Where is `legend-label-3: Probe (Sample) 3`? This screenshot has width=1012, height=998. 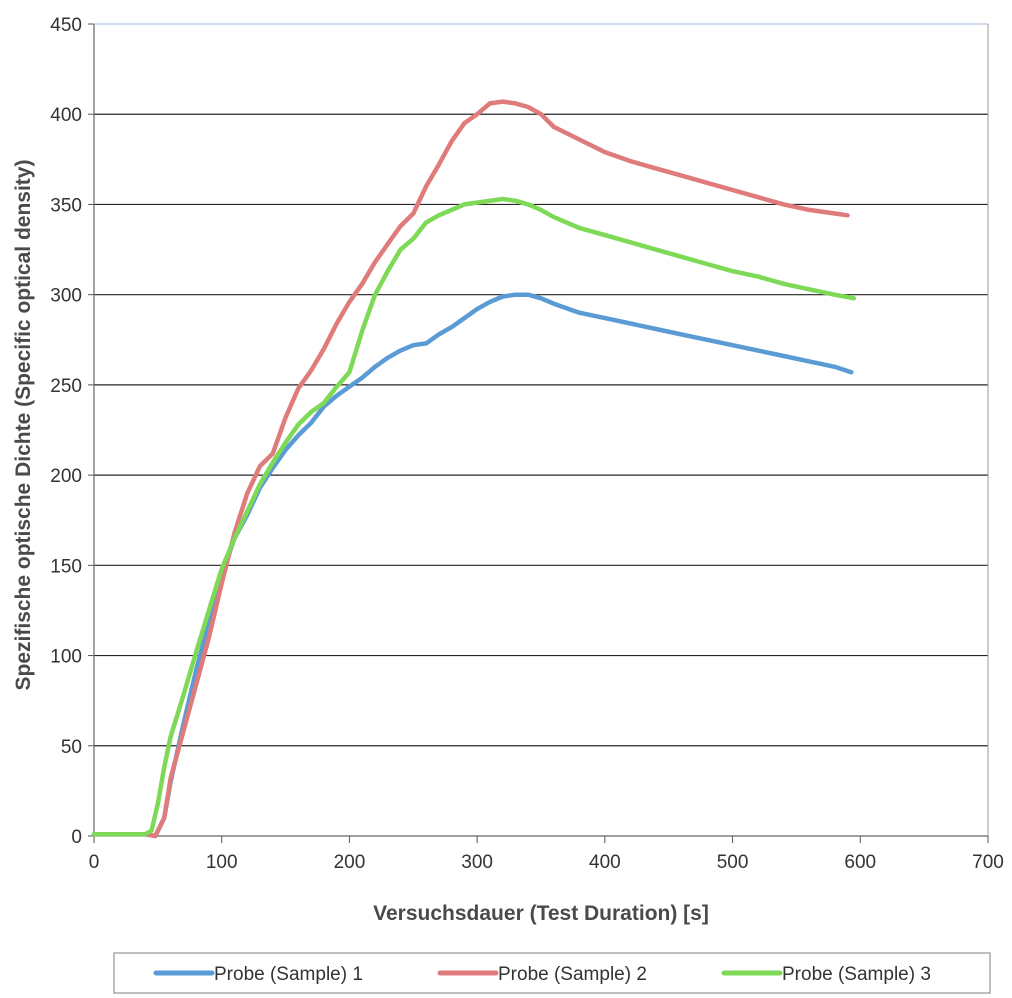
legend-label-3: Probe (Sample) 3 is located at coordinates (856, 974).